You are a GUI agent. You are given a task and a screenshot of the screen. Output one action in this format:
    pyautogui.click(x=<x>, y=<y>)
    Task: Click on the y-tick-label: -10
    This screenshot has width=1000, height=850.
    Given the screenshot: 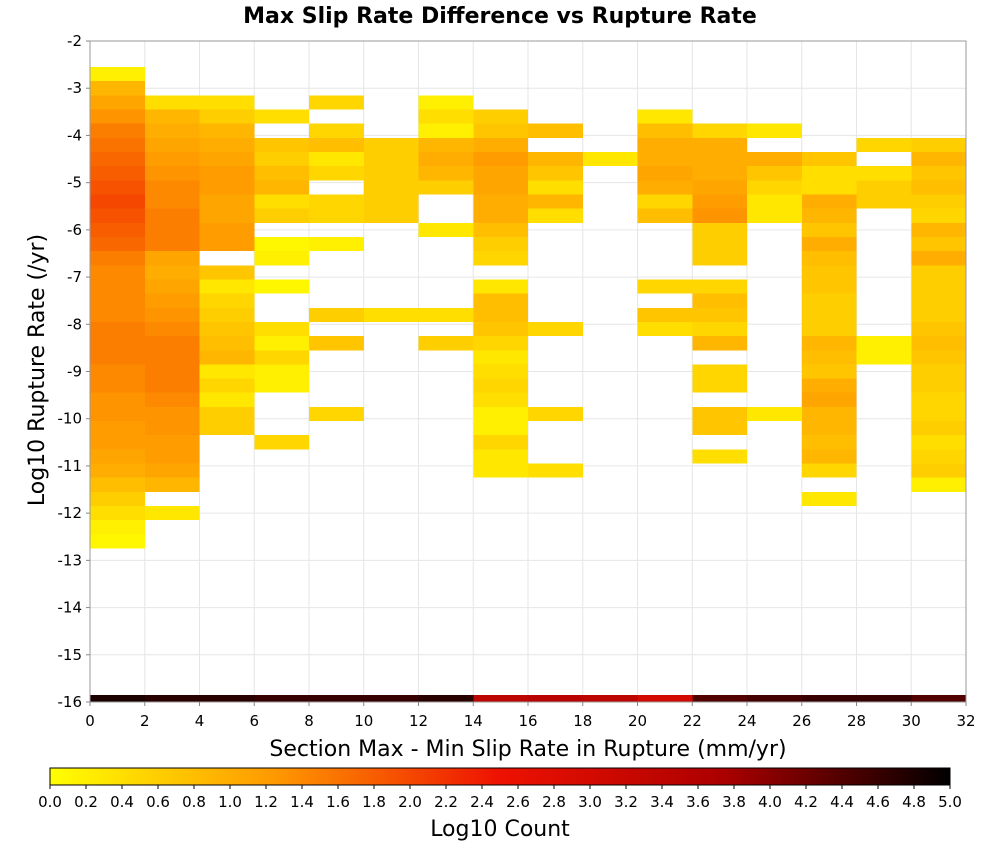 What is the action you would take?
    pyautogui.click(x=70, y=419)
    